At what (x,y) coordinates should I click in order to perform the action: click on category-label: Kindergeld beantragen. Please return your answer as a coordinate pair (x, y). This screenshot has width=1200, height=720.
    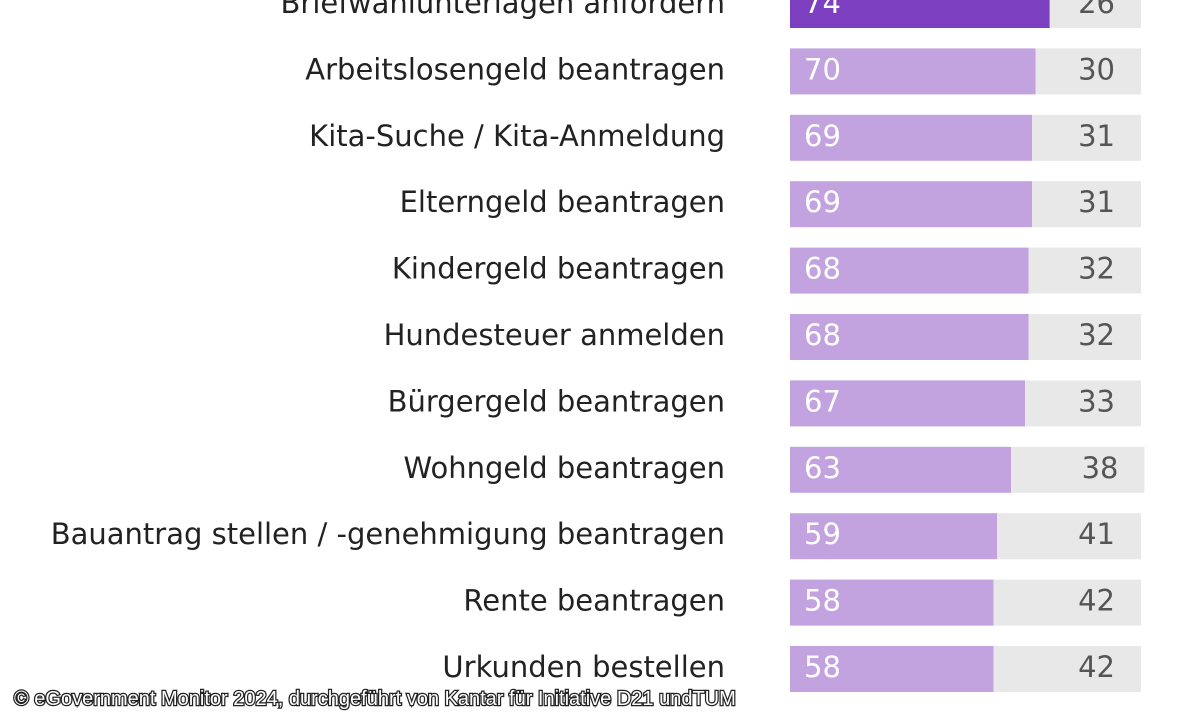
    Looking at the image, I should click on (558, 269).